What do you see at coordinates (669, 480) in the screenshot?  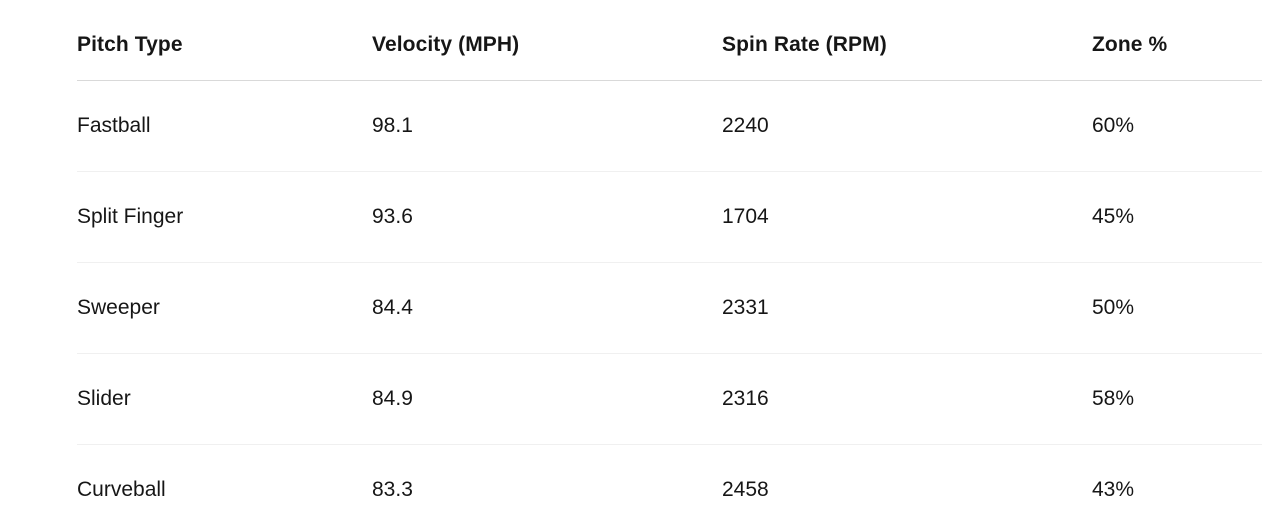 I see `table-row: Curveball 83.3 2458 43%` at bounding box center [669, 480].